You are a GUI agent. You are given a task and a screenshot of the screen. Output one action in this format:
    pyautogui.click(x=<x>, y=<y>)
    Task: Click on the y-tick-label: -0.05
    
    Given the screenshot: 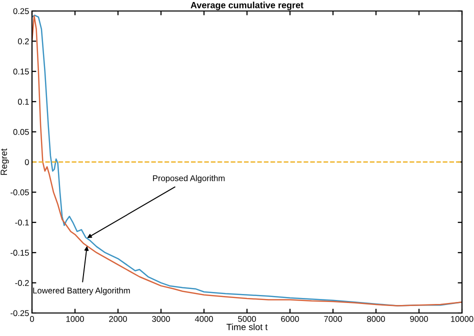 What is the action you would take?
    pyautogui.click(x=19, y=192)
    